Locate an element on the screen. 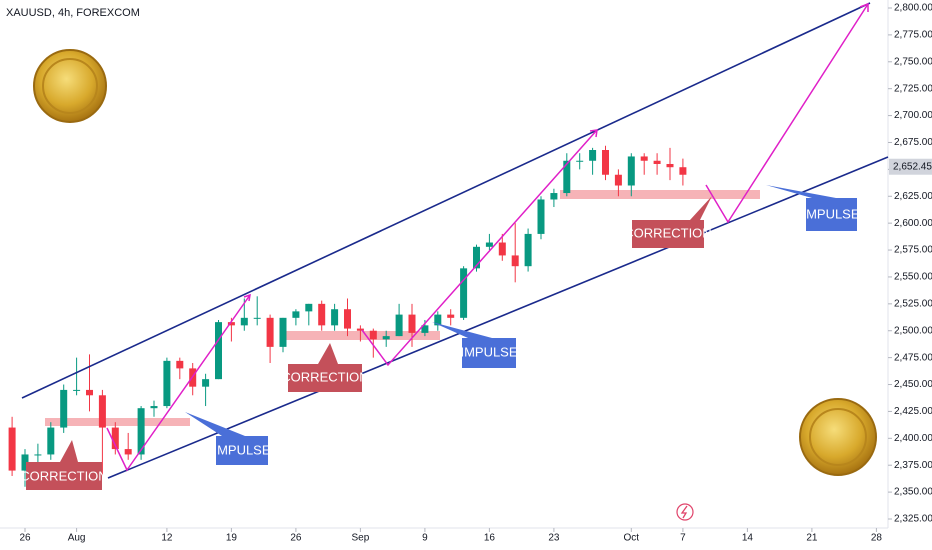  y-tick-label: 2,425.00 is located at coordinates (913, 411).